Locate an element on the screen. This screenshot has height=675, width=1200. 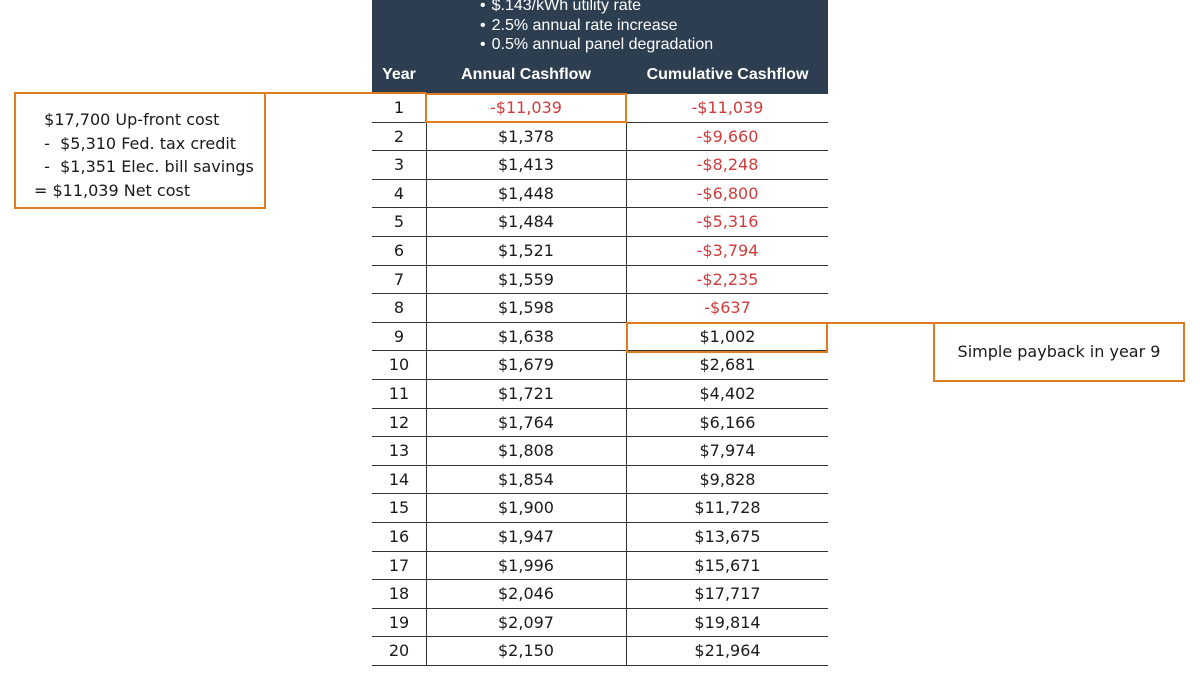
cumulative-cashflow-cell: $2,681 is located at coordinates (727, 365).